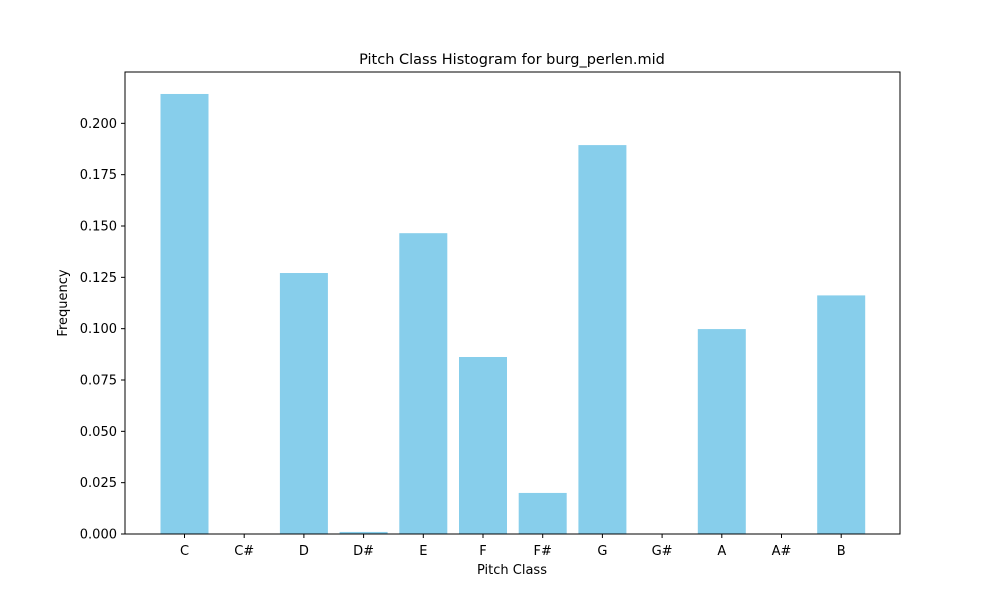 This screenshot has height=600, width=1000. I want to click on x-tick-label: D, so click(304, 551).